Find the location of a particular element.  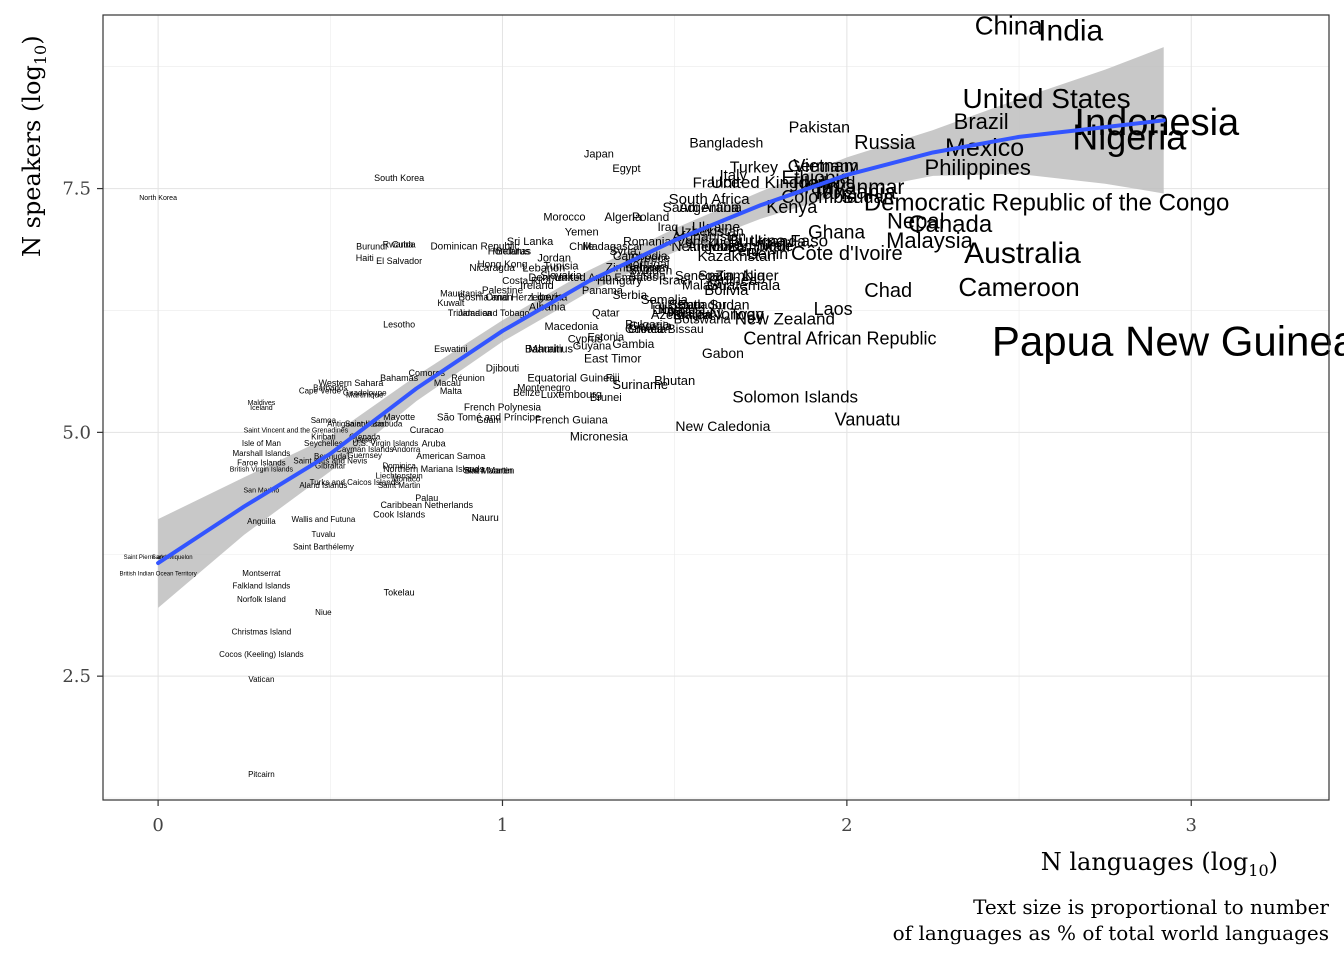

country-label: Mayotte is located at coordinates (399, 417).